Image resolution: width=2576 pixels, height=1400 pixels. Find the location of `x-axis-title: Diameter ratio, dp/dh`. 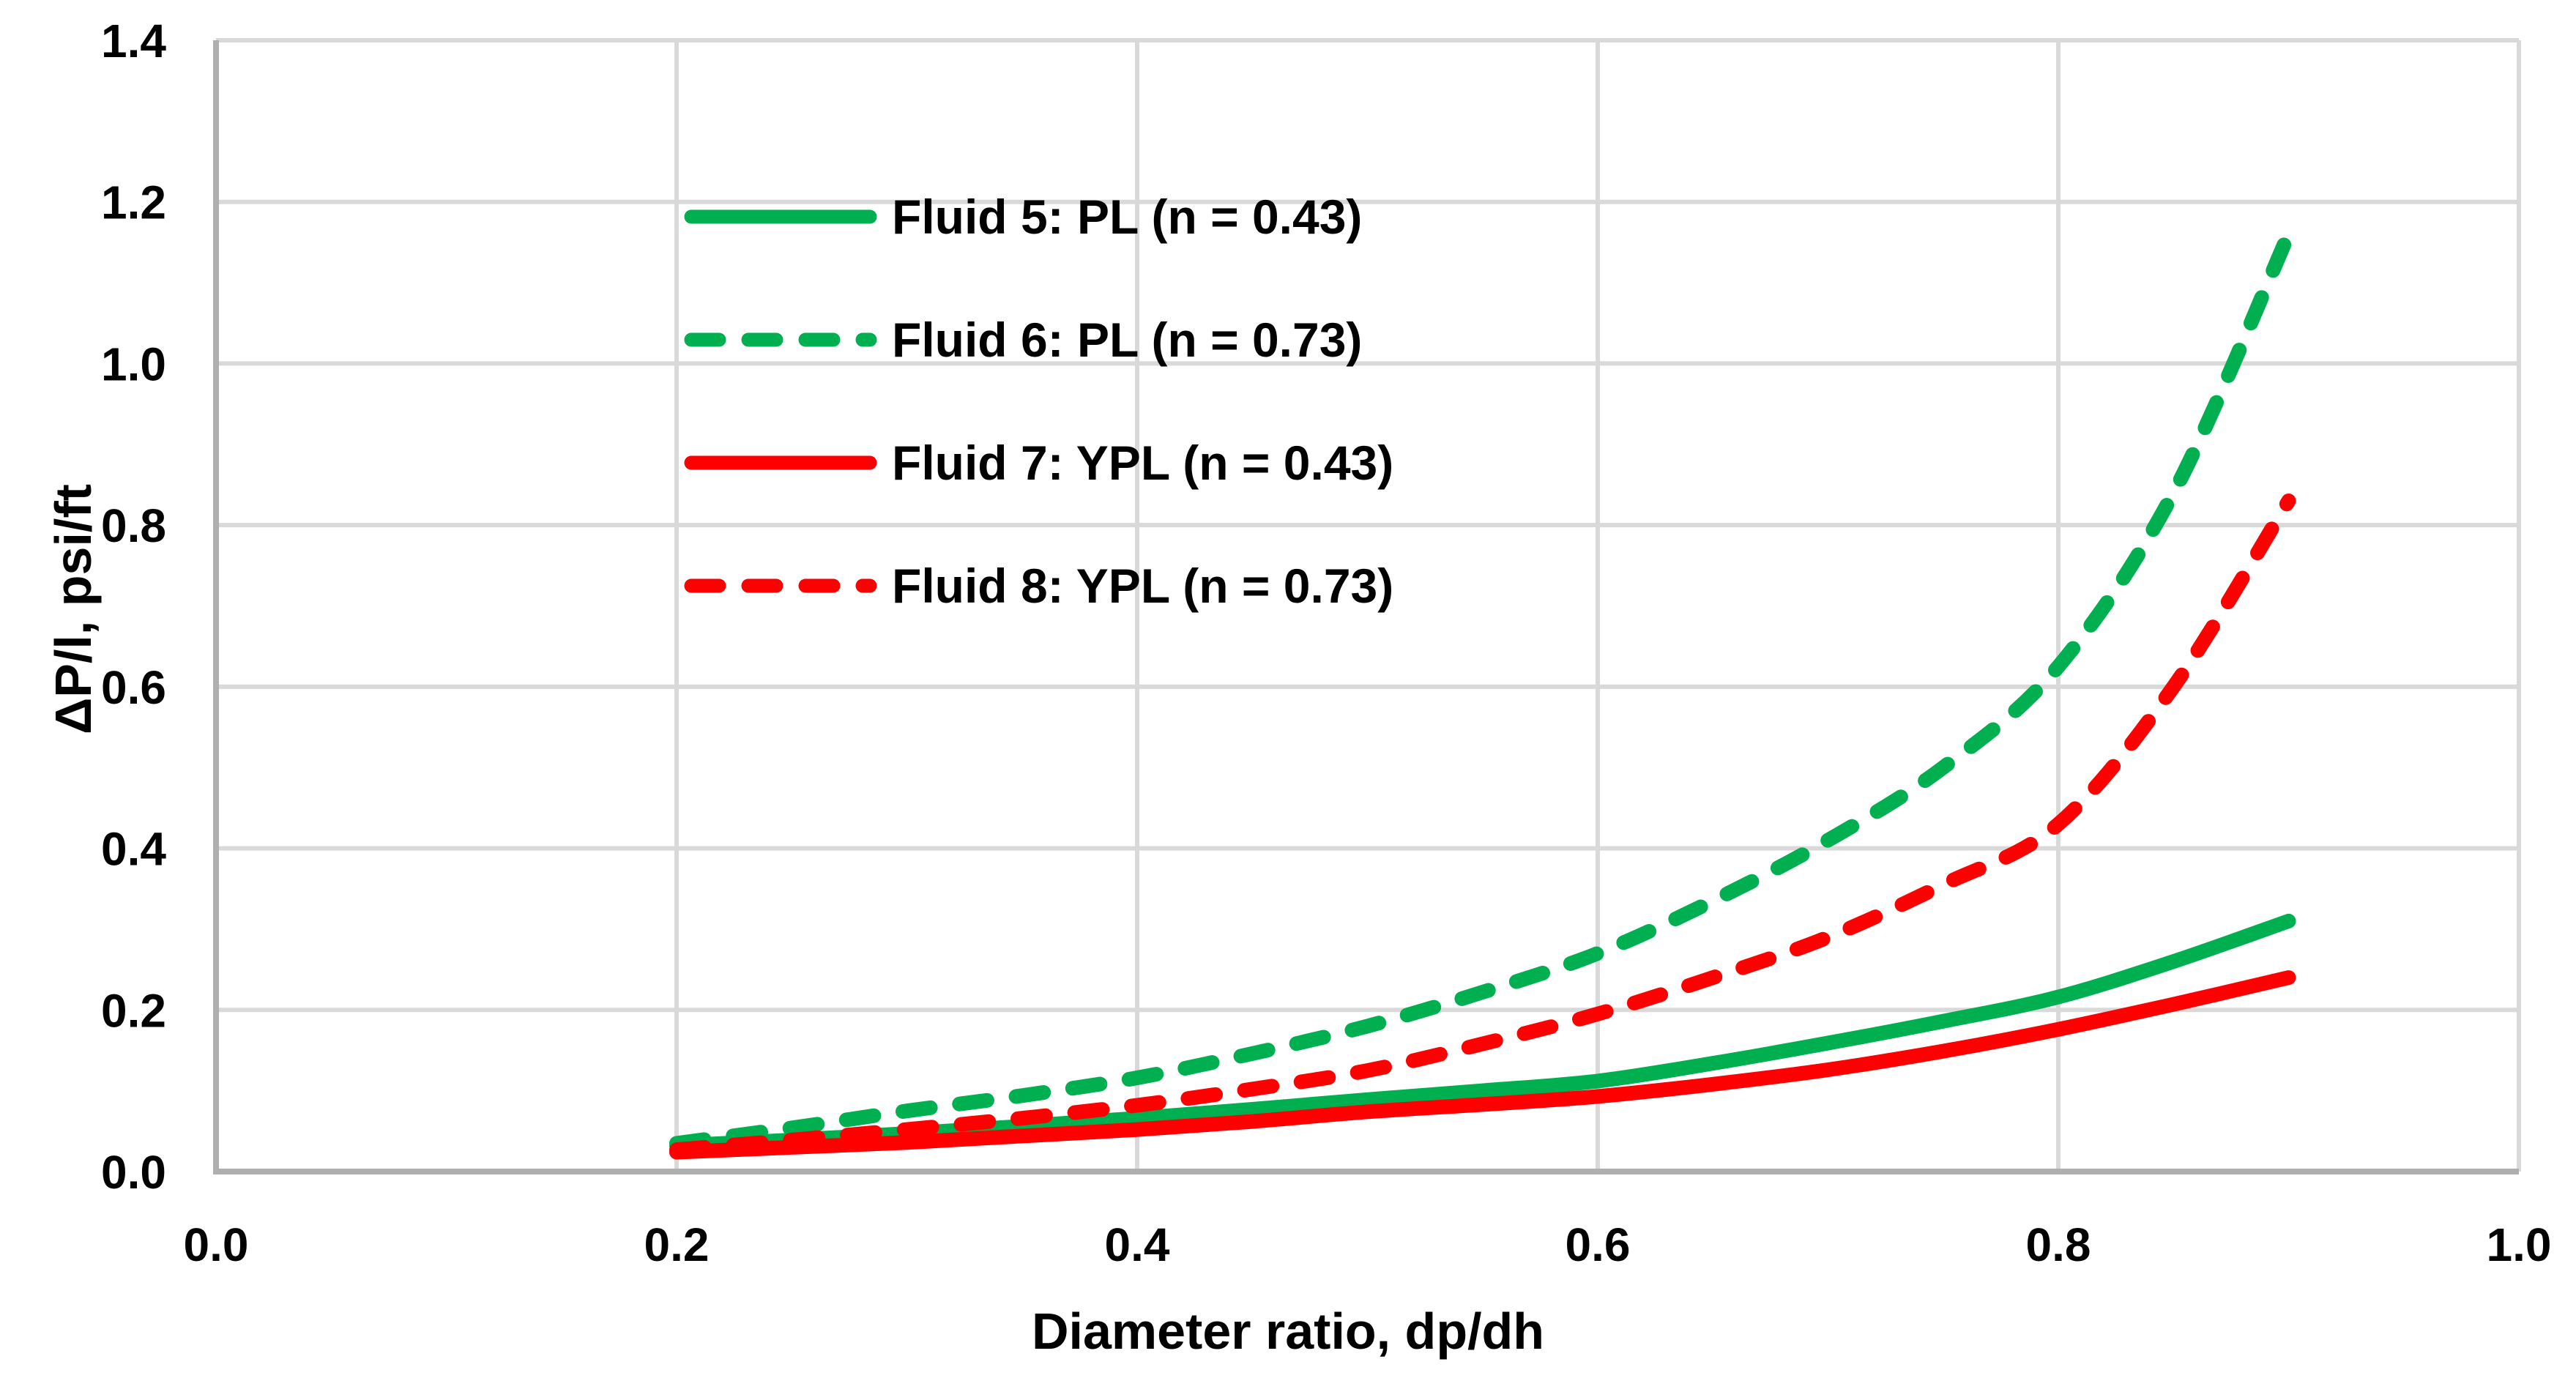

x-axis-title: Diameter ratio, dp/dh is located at coordinates (1288, 1331).